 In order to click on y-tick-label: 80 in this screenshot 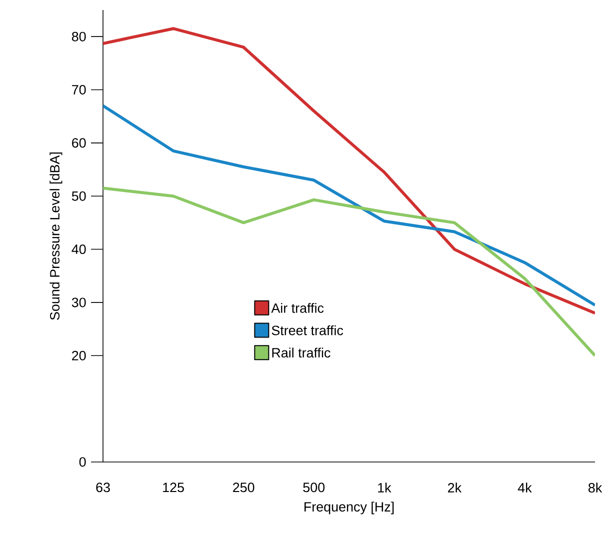, I will do `click(79, 37)`.